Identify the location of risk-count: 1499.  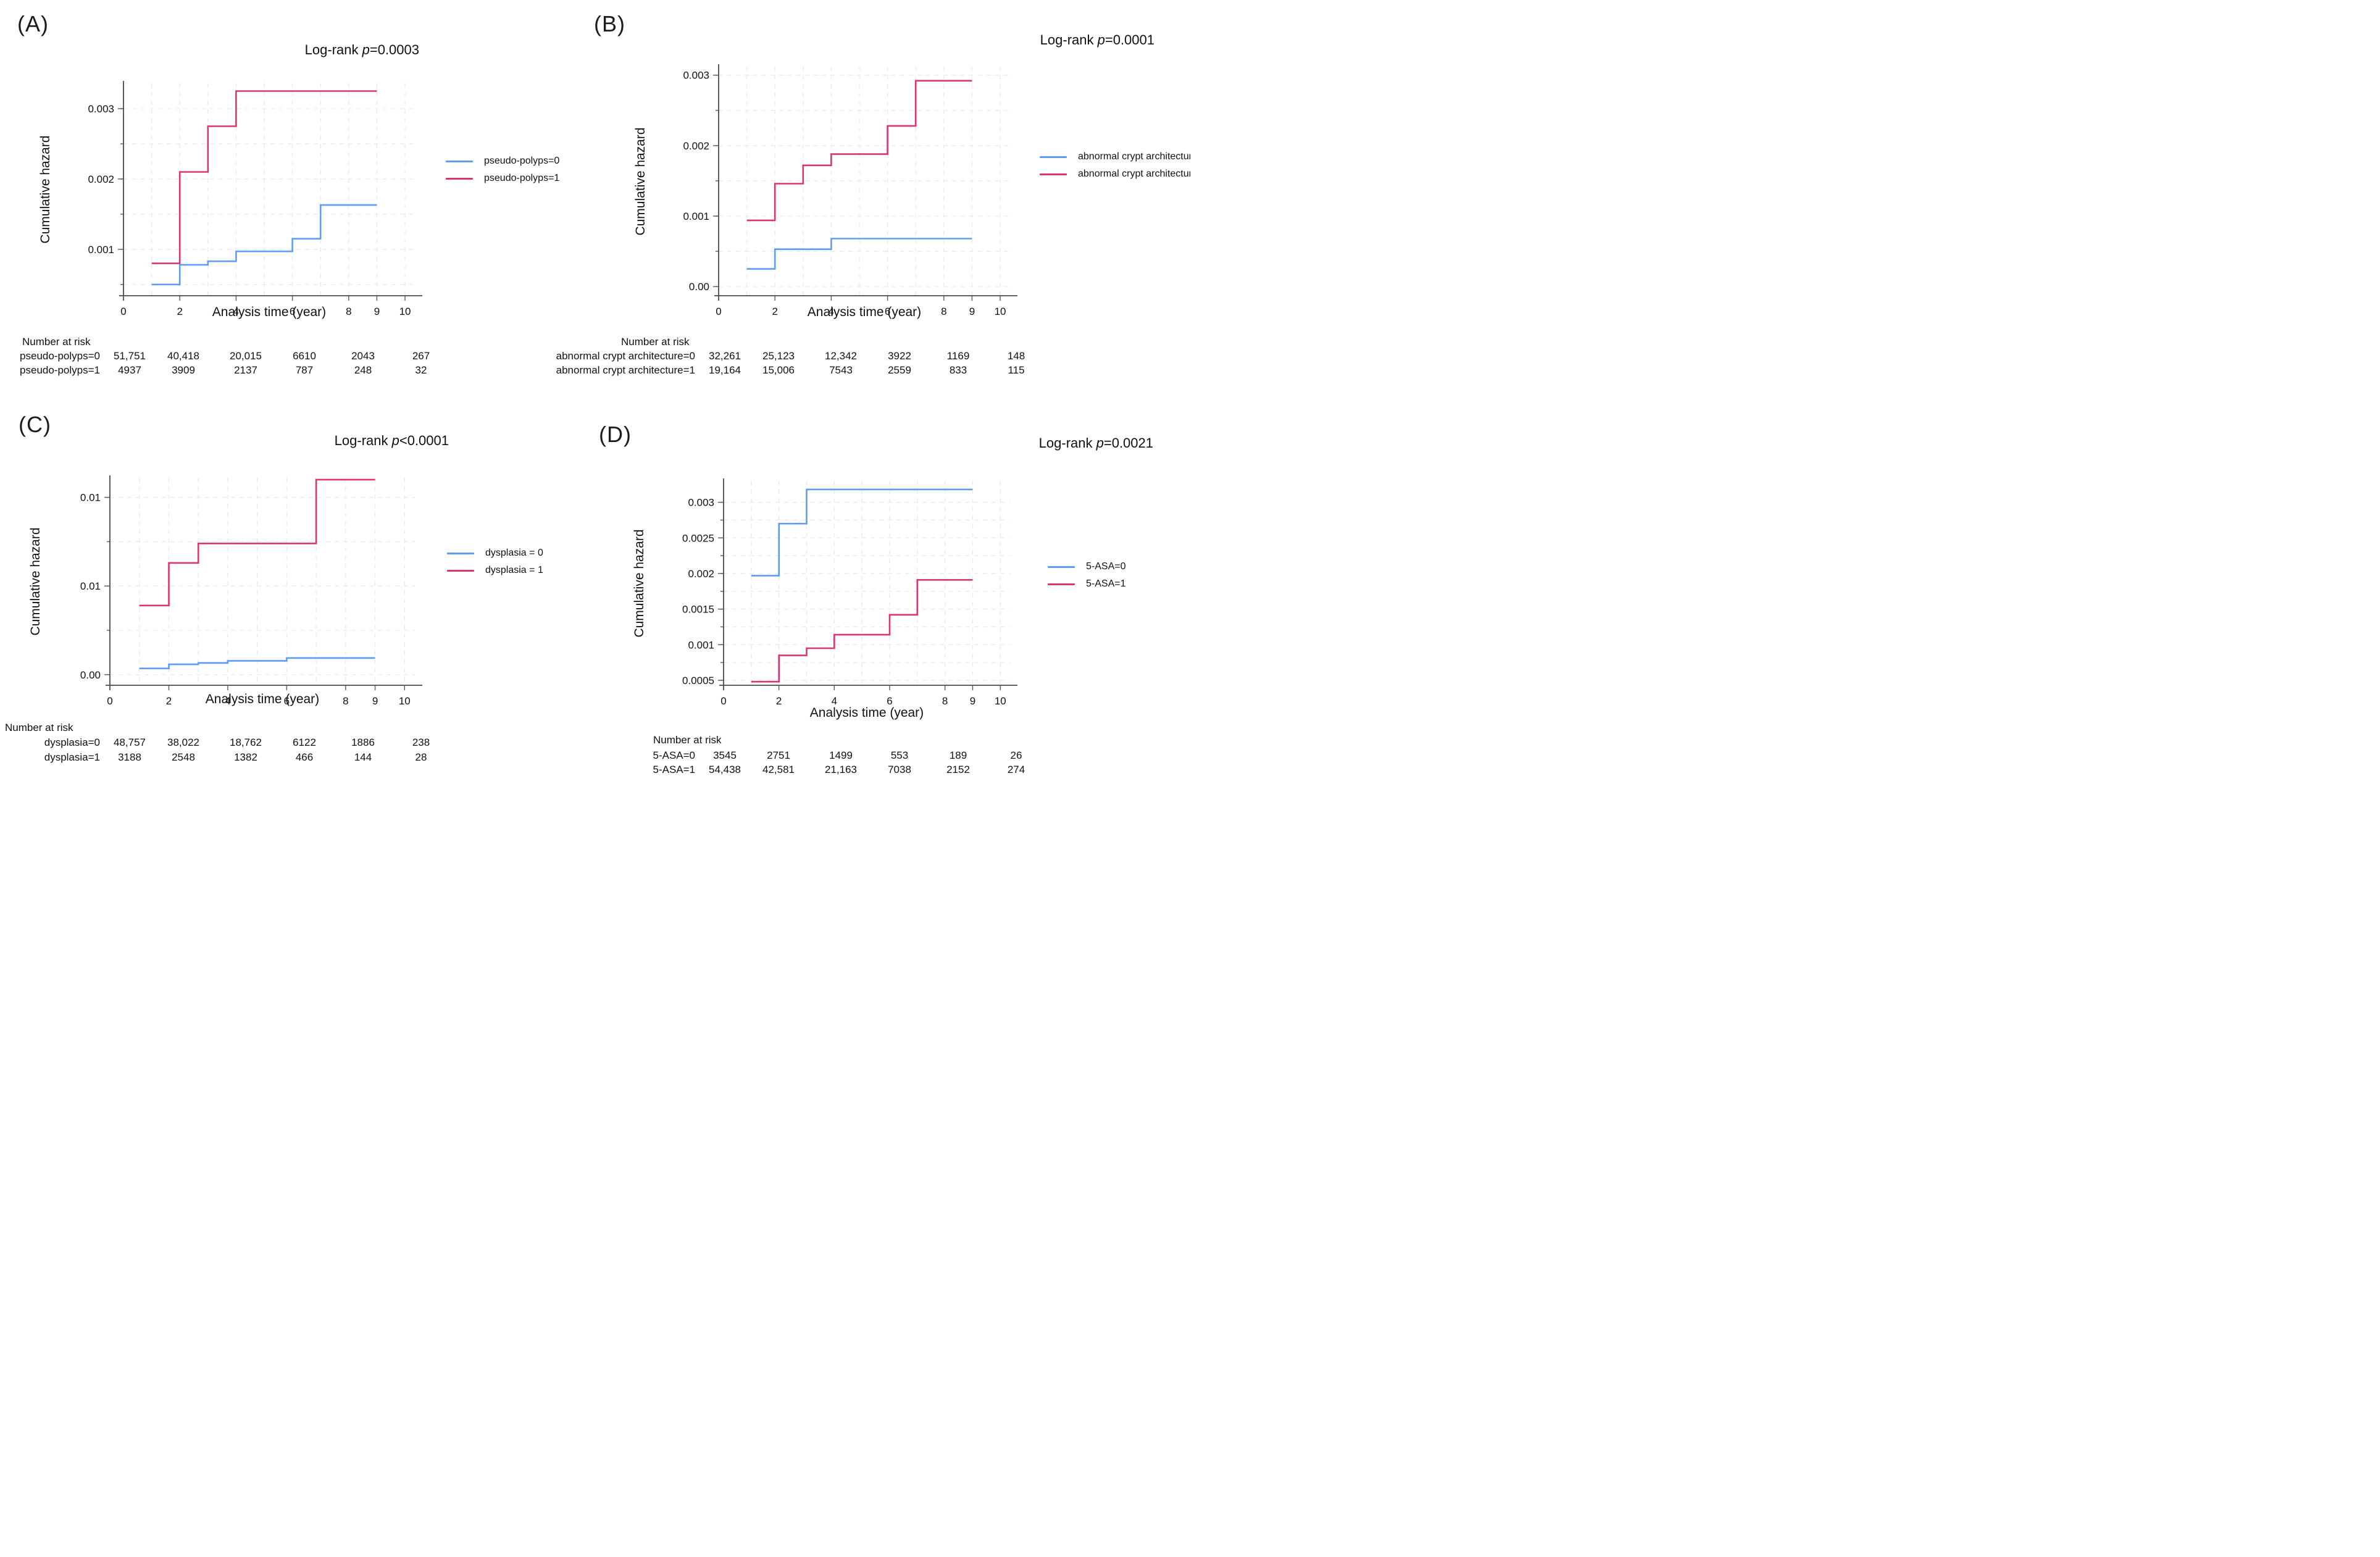
(841, 755).